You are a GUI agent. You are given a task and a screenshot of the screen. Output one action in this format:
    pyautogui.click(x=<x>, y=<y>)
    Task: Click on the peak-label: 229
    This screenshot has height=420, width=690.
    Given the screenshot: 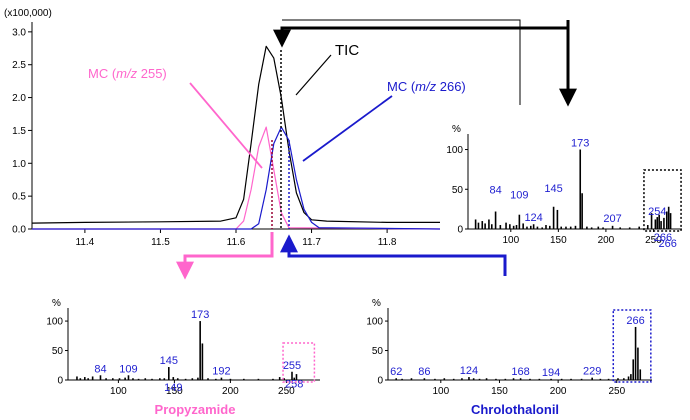 What is the action you would take?
    pyautogui.click(x=592, y=372)
    